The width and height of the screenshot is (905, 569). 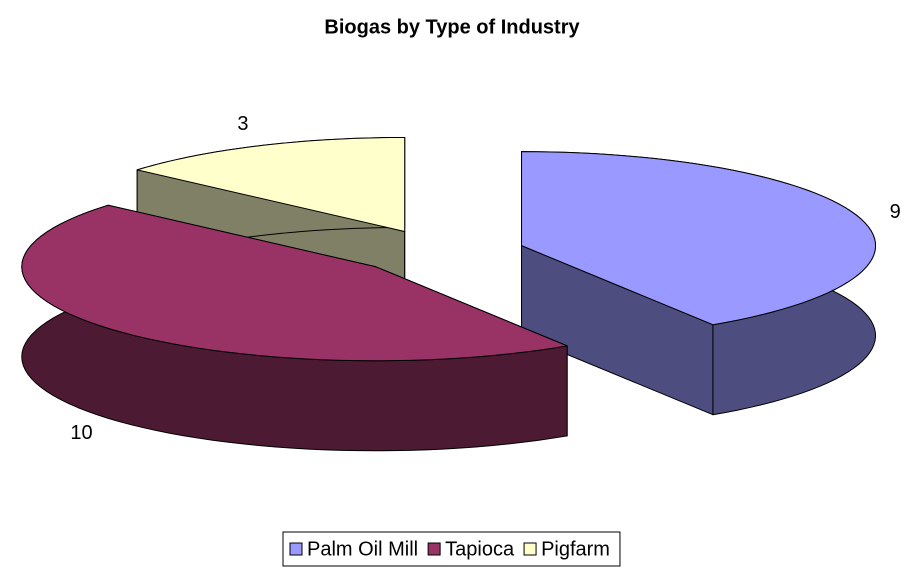 I want to click on data-label: 9, so click(x=895, y=212).